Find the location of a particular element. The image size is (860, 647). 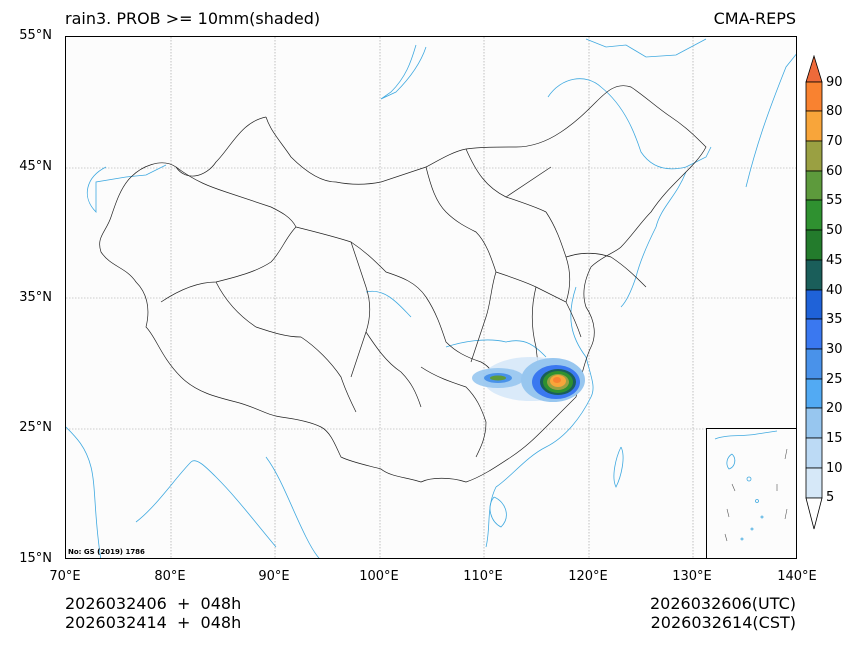

colorbar-label-50: 50 is located at coordinates (834, 230).